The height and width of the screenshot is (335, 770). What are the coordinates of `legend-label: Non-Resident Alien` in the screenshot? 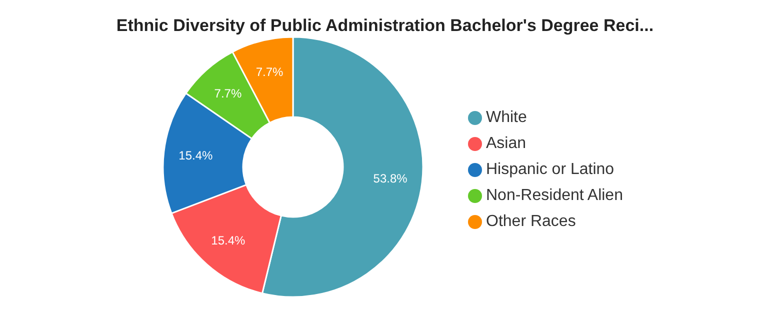 It's located at (554, 195).